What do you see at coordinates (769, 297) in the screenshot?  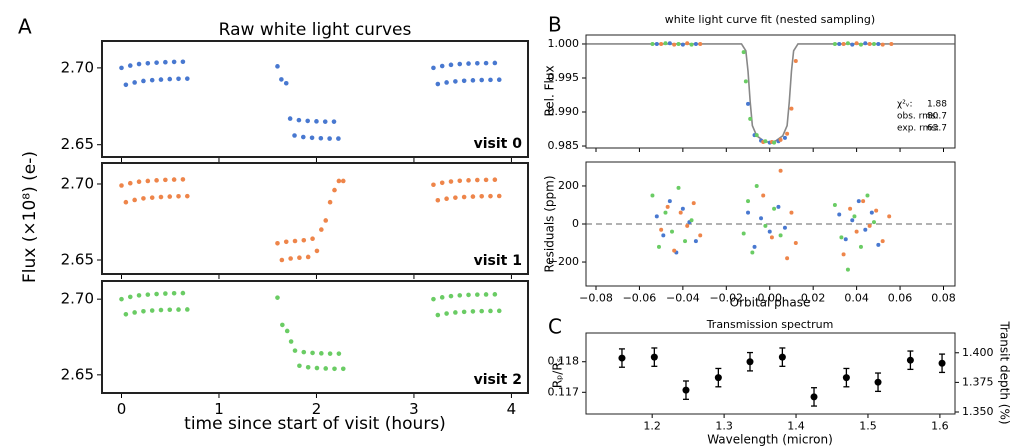 I see `x-tick-label: 0.00` at bounding box center [769, 297].